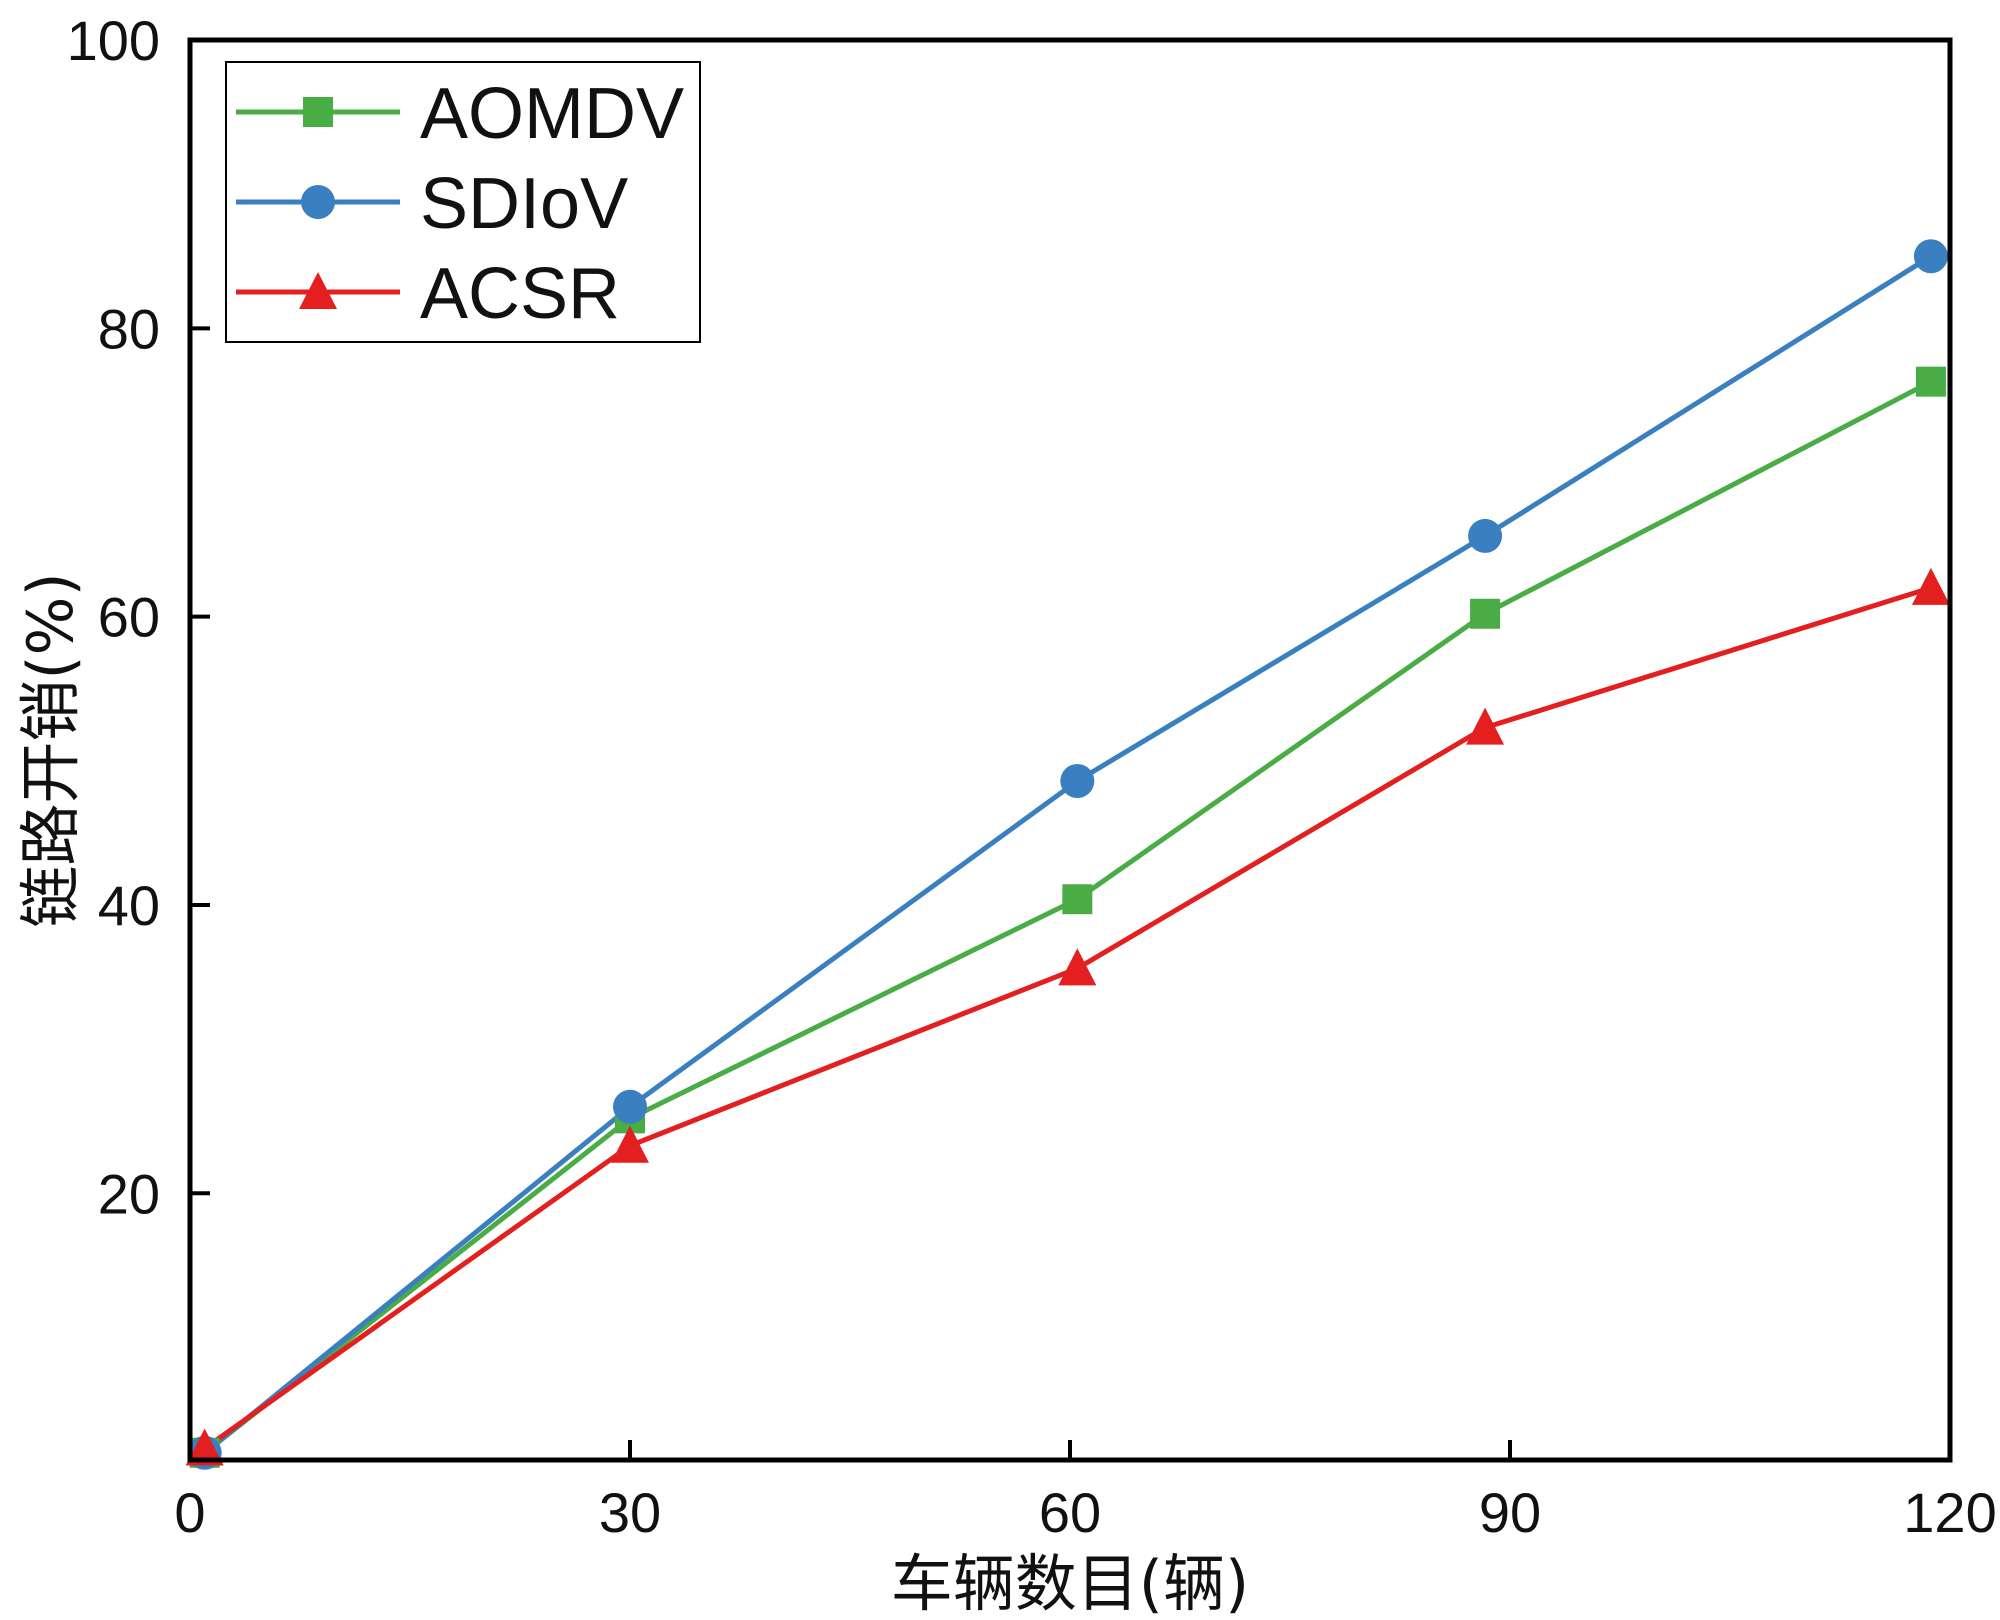 Image resolution: width=2000 pixels, height=1620 pixels. What do you see at coordinates (524, 204) in the screenshot?
I see `legend-label-sdiov: SDIoV` at bounding box center [524, 204].